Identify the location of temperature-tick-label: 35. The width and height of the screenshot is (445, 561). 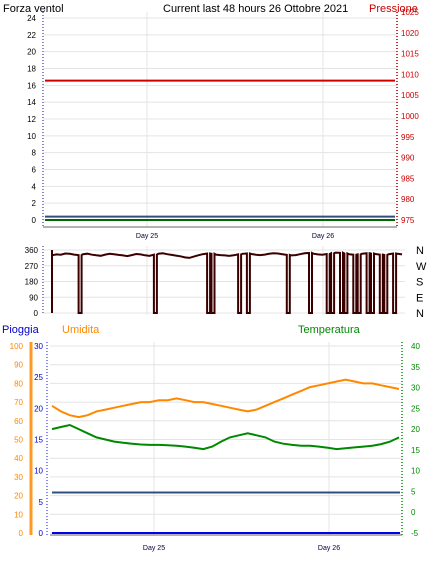
(415, 367).